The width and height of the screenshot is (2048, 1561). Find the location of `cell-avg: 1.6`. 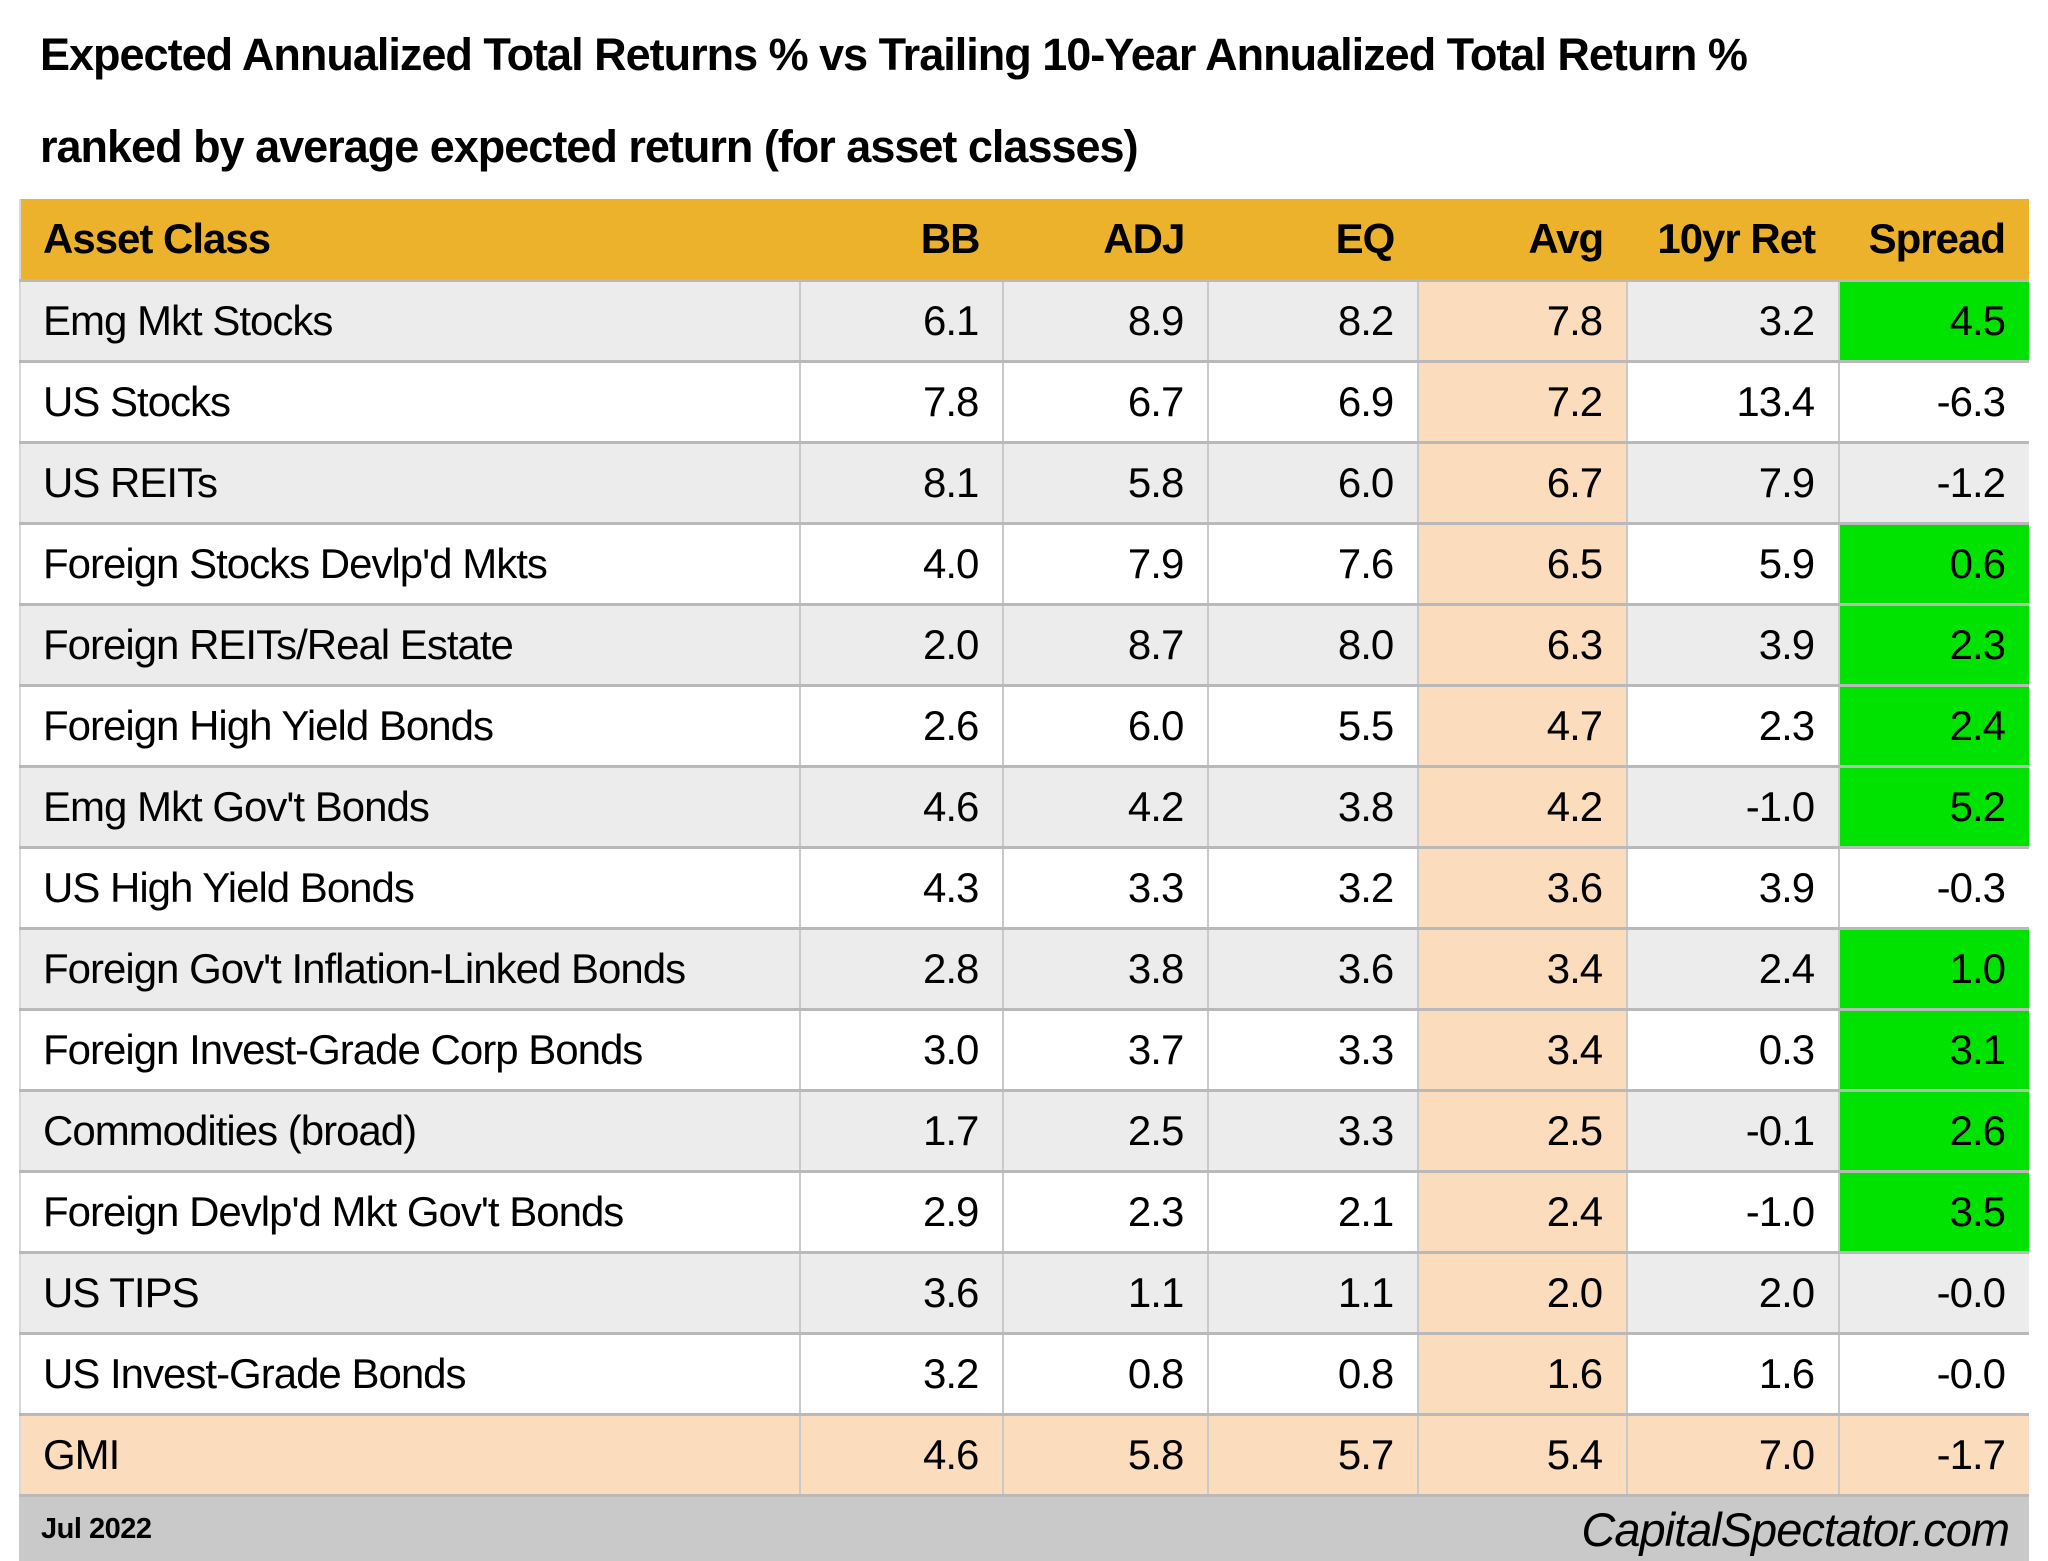

cell-avg: 1.6 is located at coordinates (1522, 1373).